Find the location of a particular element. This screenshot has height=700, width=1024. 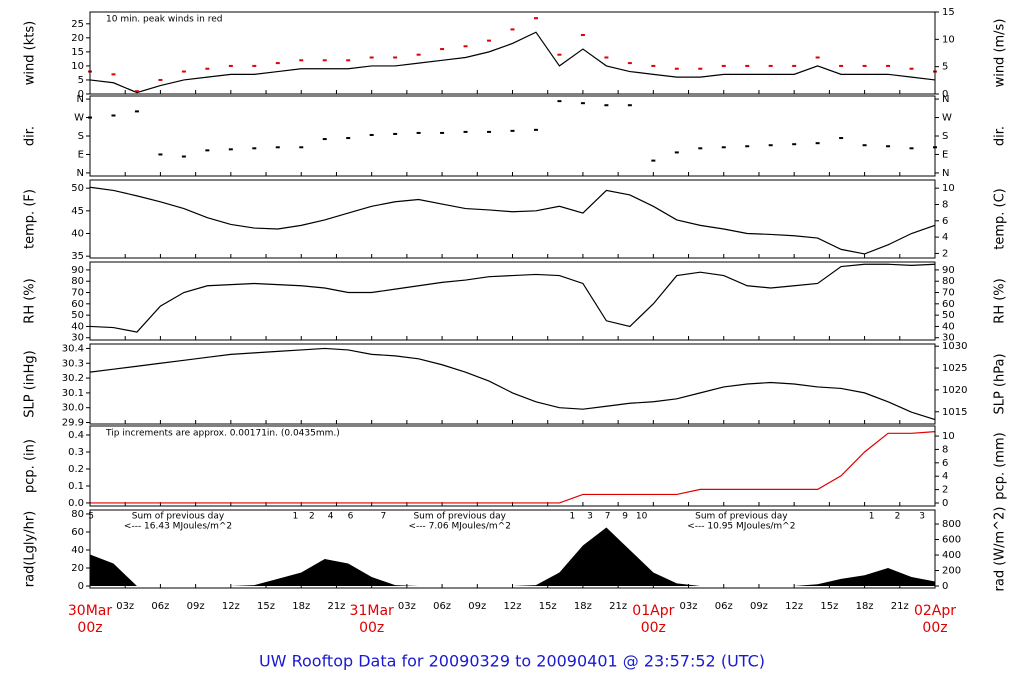

x-tick-label: 18z is located at coordinates (301, 606).